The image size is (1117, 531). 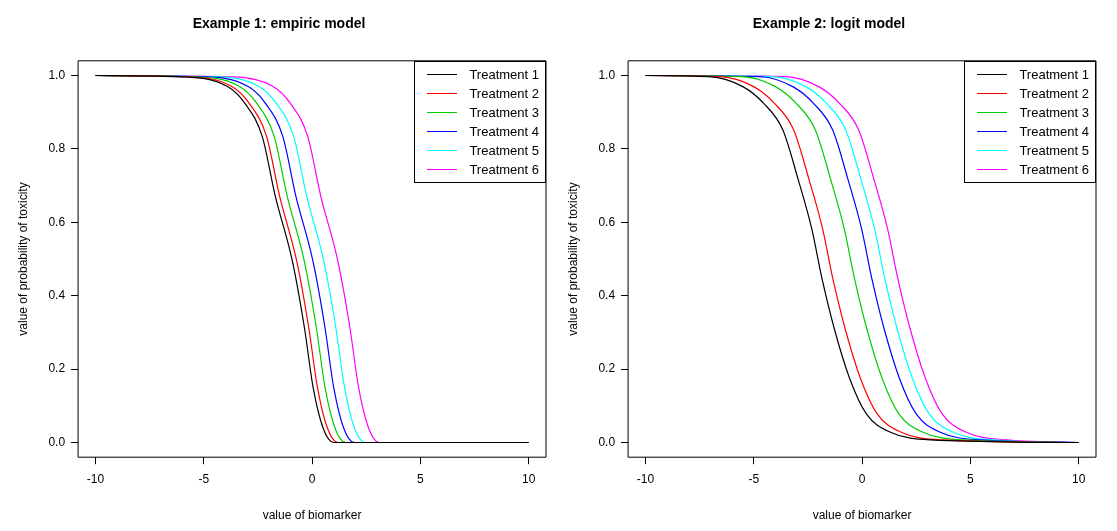 I want to click on chart-title: Example 1: empiric model, so click(x=279, y=23).